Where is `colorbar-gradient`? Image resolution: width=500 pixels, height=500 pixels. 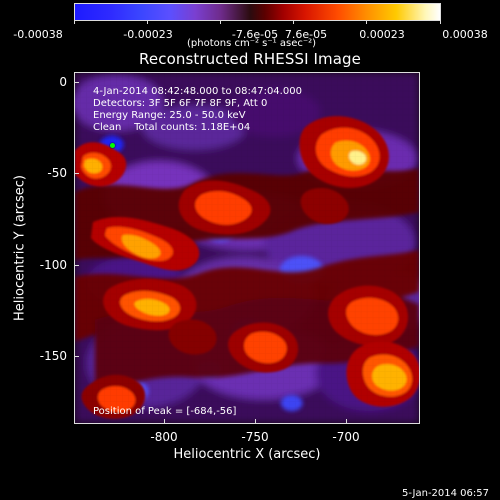
colorbar-gradient is located at coordinates (257, 12).